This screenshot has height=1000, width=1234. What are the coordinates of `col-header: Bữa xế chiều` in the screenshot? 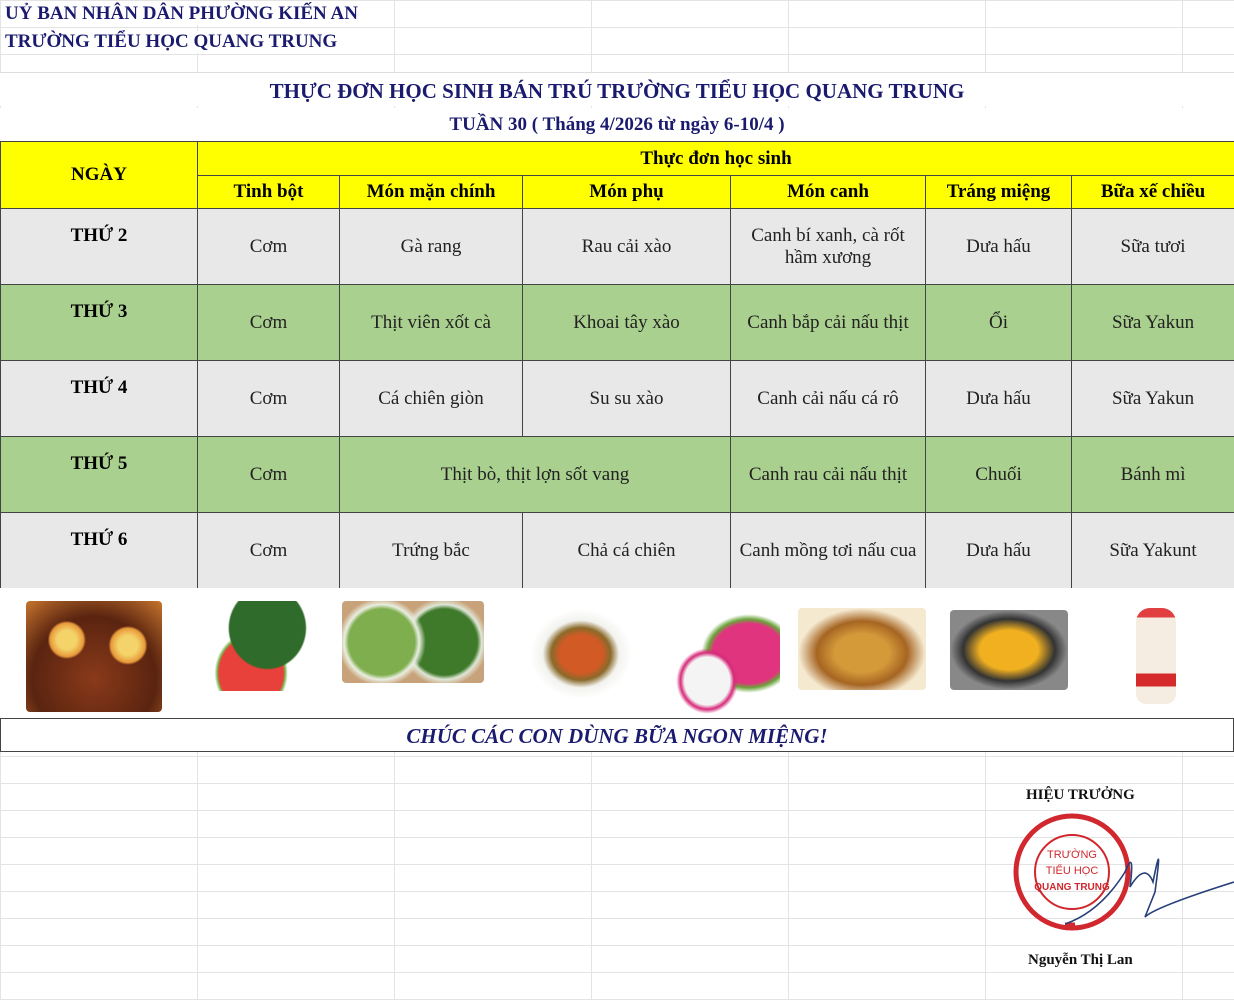 It's located at (1152, 192).